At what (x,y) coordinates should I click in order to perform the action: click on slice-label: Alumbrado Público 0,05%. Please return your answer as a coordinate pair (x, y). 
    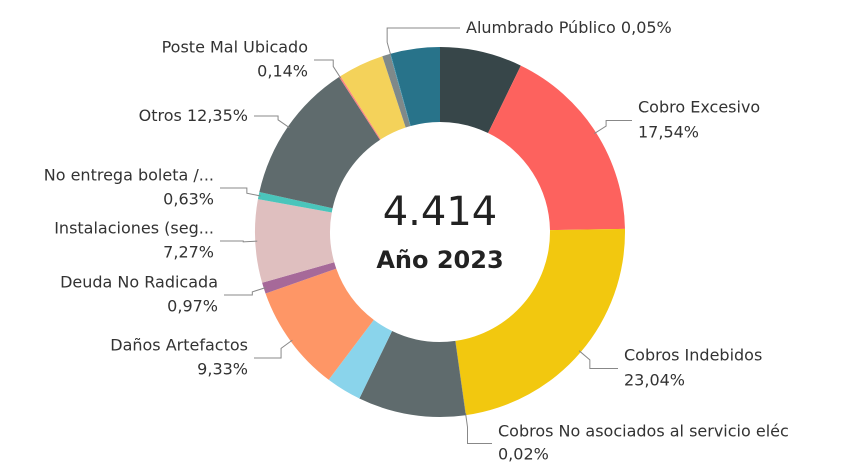
    Looking at the image, I should click on (569, 27).